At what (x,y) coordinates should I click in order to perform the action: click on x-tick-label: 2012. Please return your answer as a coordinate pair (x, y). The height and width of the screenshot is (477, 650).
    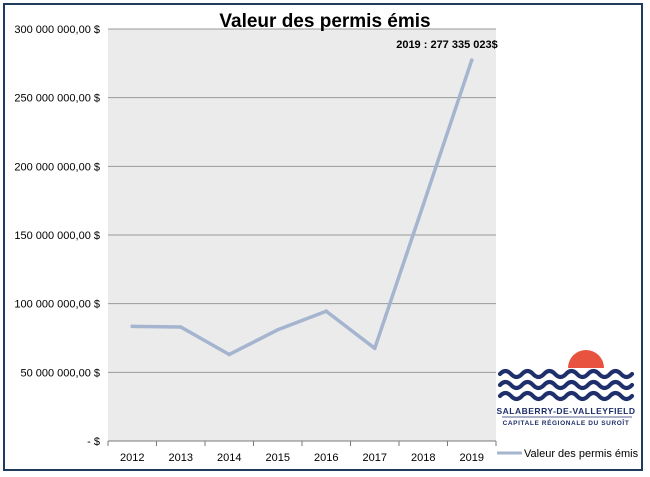
    Looking at the image, I should click on (132, 458).